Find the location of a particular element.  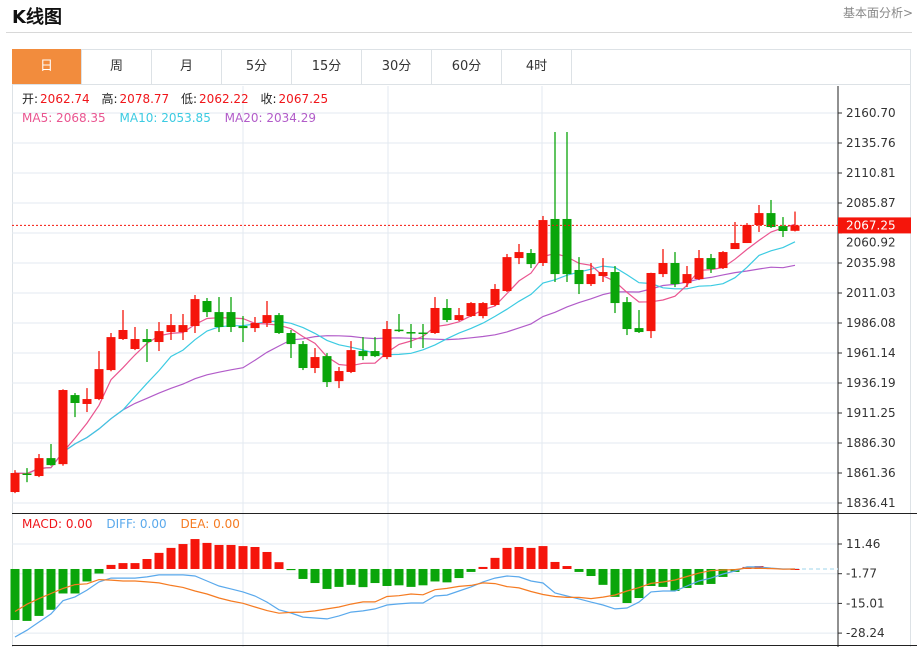

last-price-label: 2067.25 is located at coordinates (871, 225).